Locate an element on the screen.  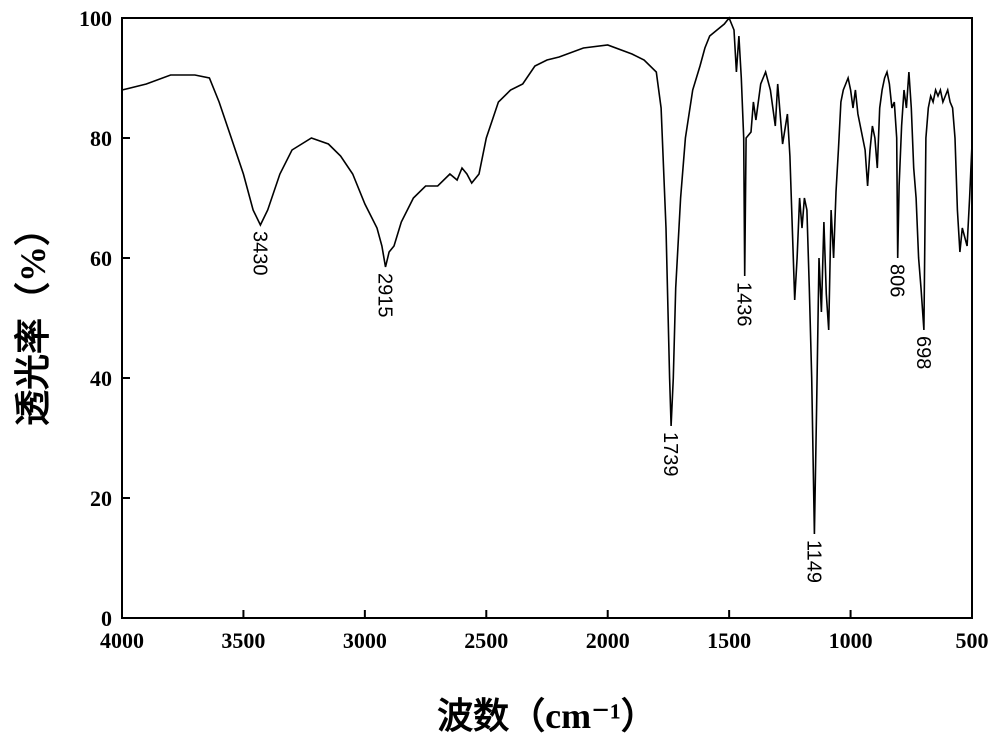
peak-label: 1149 is located at coordinates (813, 561).